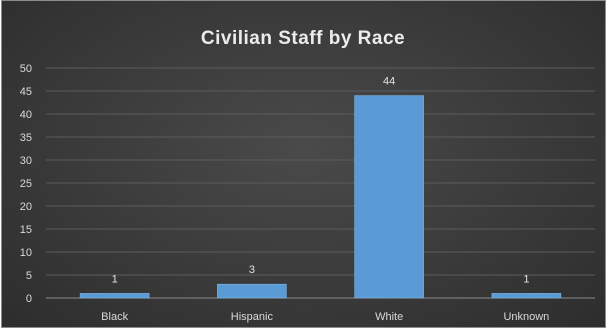  What do you see at coordinates (29, 276) in the screenshot?
I see `y-tick-label: 5` at bounding box center [29, 276].